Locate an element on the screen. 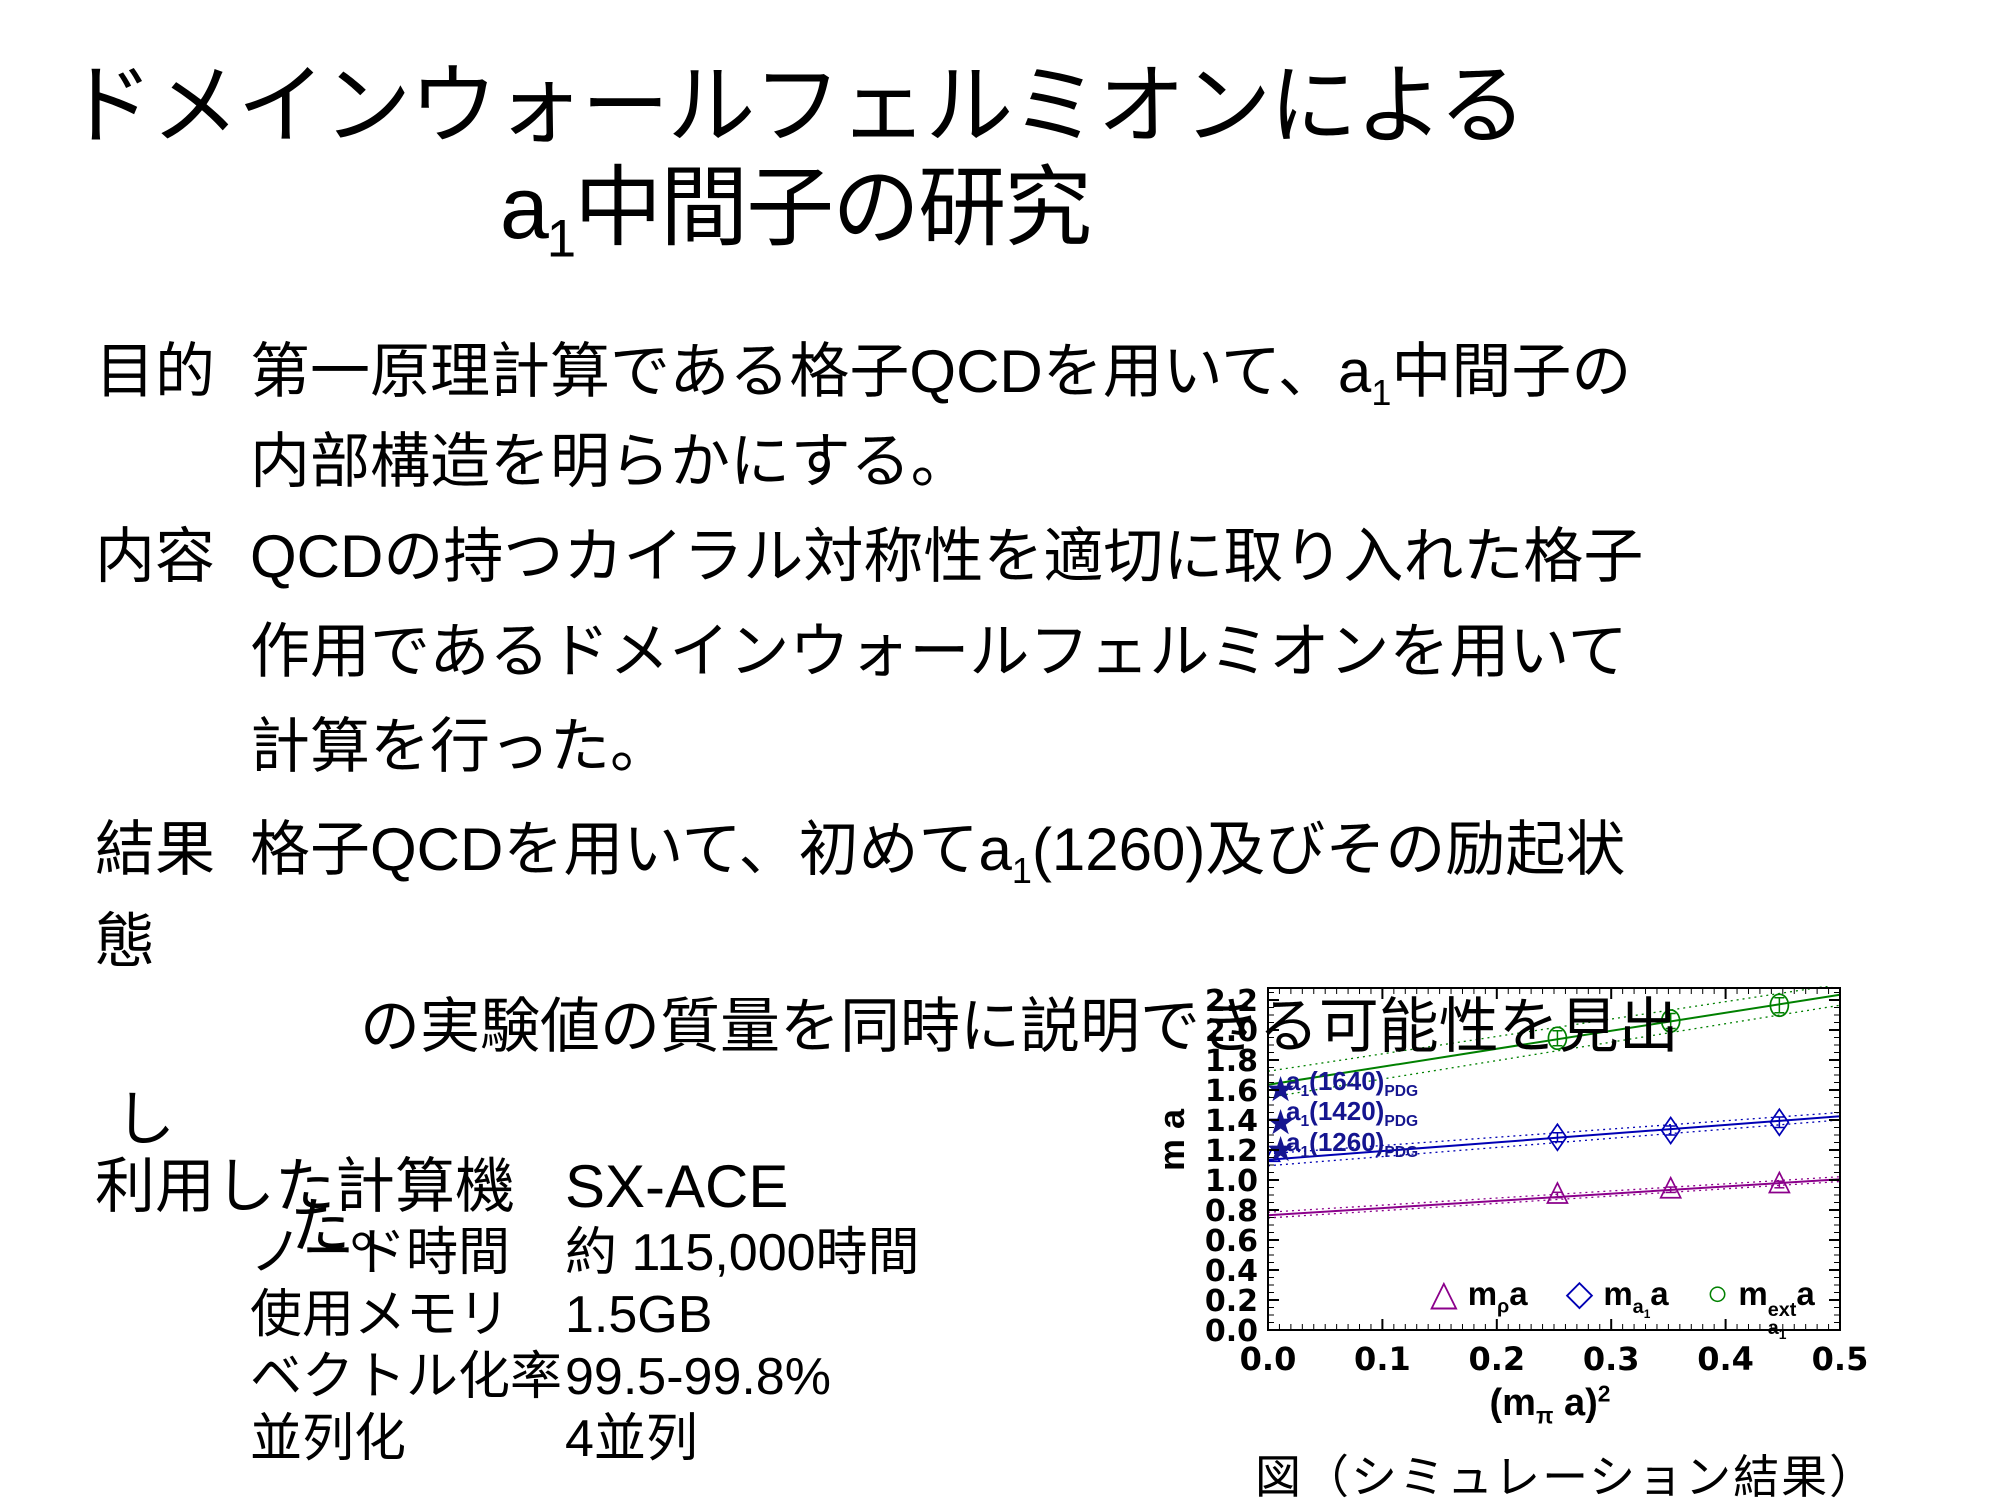  figure-caption: 図（シミュレーション結果） is located at coordinates (1566, 1475).